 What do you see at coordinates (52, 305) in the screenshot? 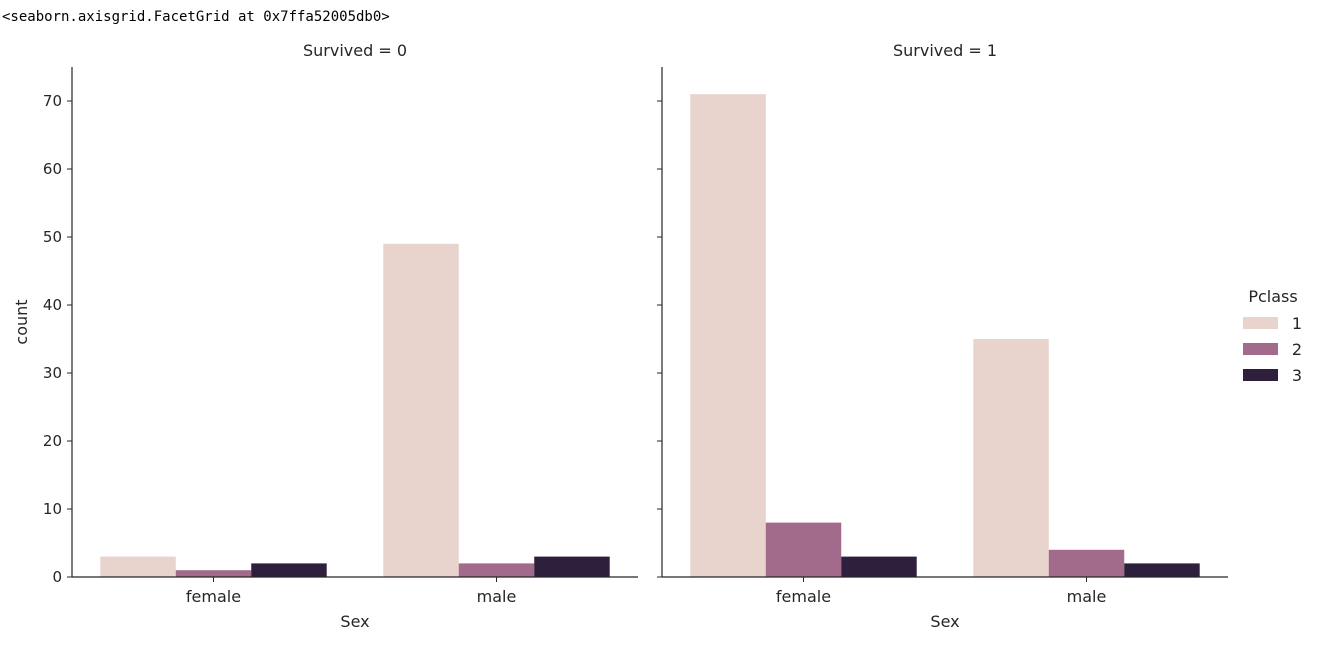
I see `y-tick-label: 40` at bounding box center [52, 305].